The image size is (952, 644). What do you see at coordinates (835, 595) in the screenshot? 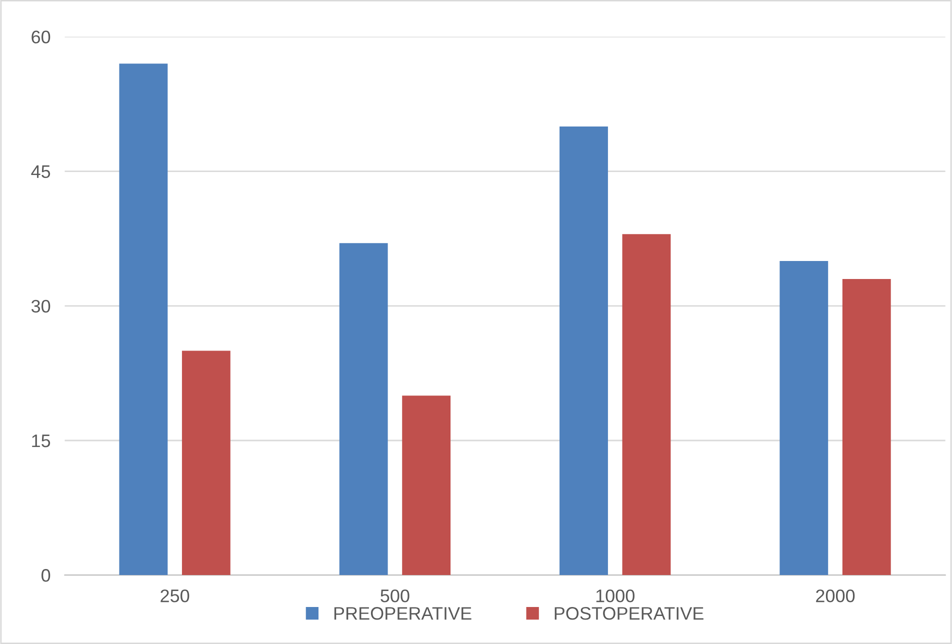
I see `x-tick-label: 2000` at bounding box center [835, 595].